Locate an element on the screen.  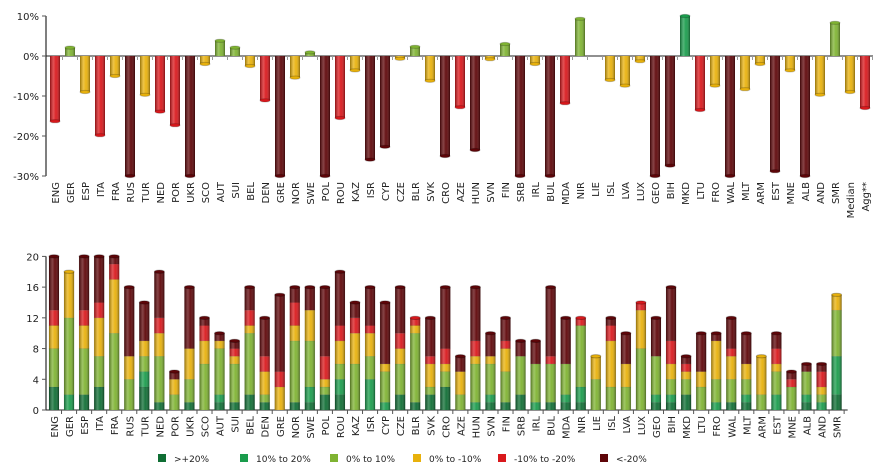
legend-label: 0% to -10% is located at coordinates (455, 460).